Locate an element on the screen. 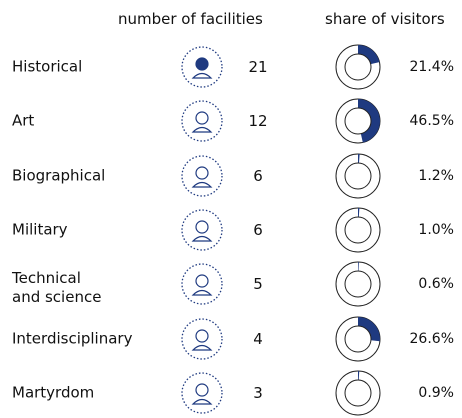 The height and width of the screenshot is (418, 462). column-header: share of visitors is located at coordinates (385, 19).